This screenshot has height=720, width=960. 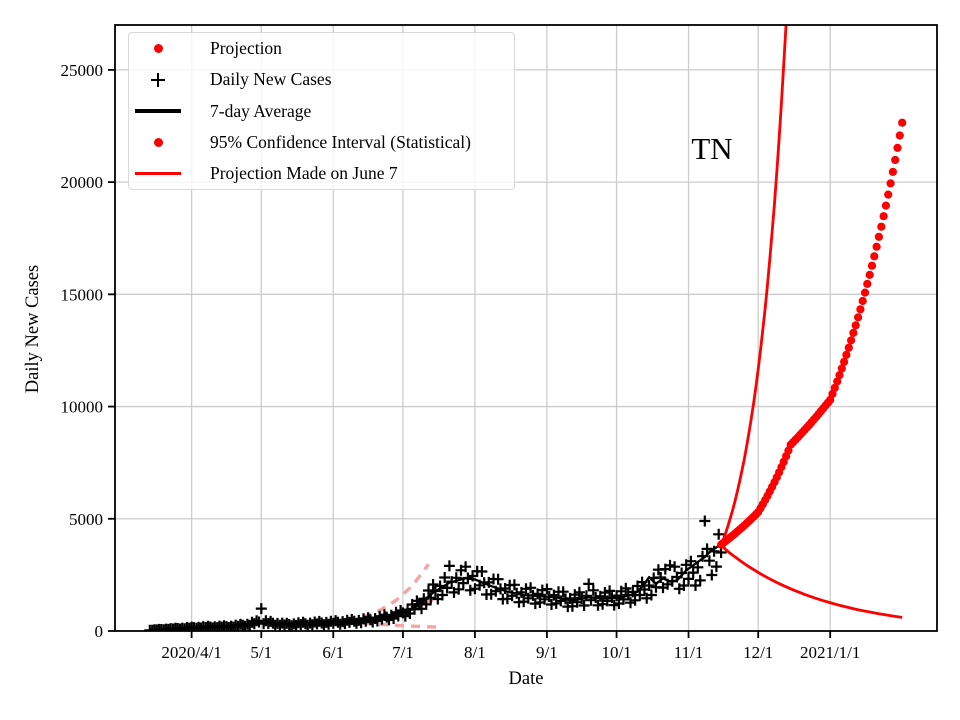 What do you see at coordinates (689, 652) in the screenshot?
I see `x-tick-label: 11/1` at bounding box center [689, 652].